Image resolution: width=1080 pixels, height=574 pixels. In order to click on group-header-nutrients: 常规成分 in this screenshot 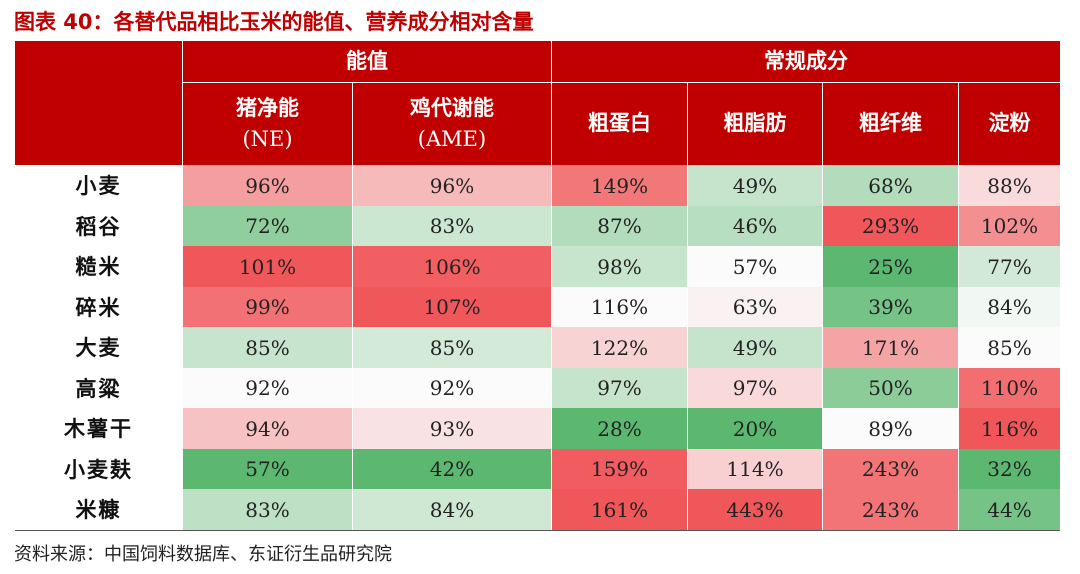, I will do `click(806, 61)`.